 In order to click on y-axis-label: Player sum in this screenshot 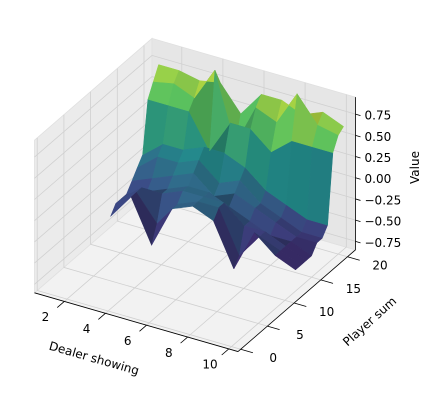, I will do `click(369, 321)`.